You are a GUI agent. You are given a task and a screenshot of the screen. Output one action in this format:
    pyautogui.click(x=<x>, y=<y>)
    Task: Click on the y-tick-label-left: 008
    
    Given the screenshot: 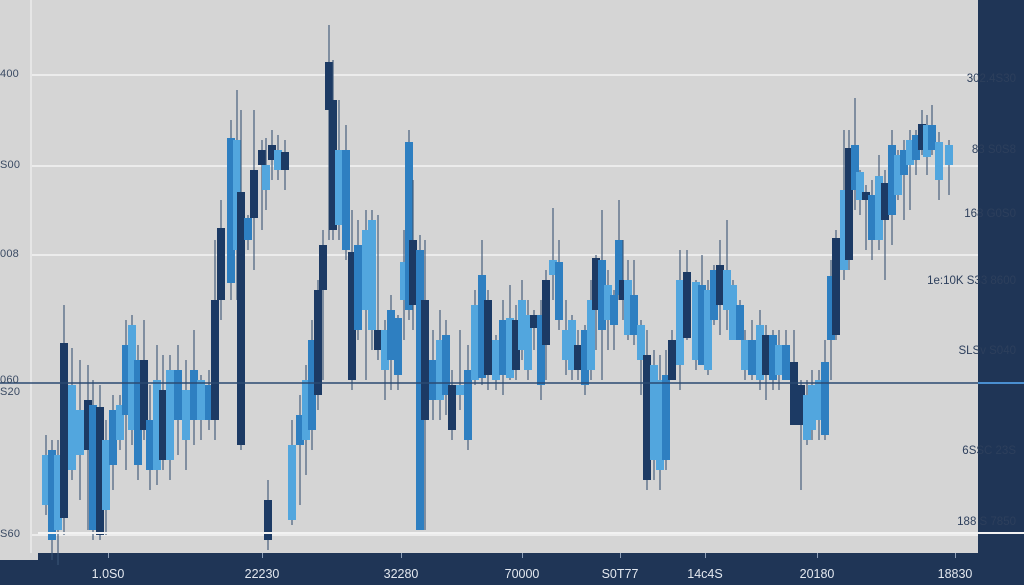 What is the action you would take?
    pyautogui.click(x=9, y=254)
    